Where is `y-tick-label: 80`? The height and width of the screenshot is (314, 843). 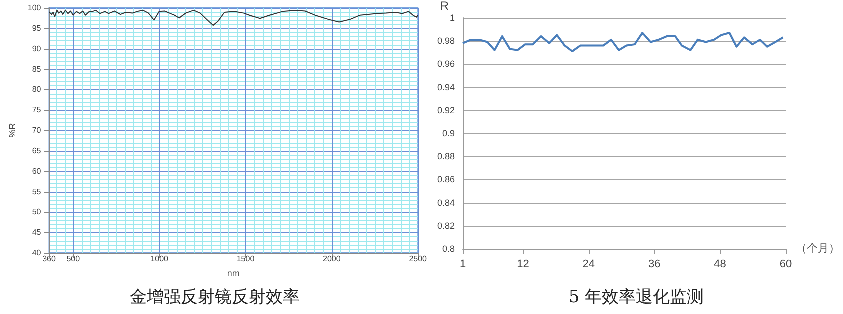 y-tick-label: 80 is located at coordinates (37, 89).